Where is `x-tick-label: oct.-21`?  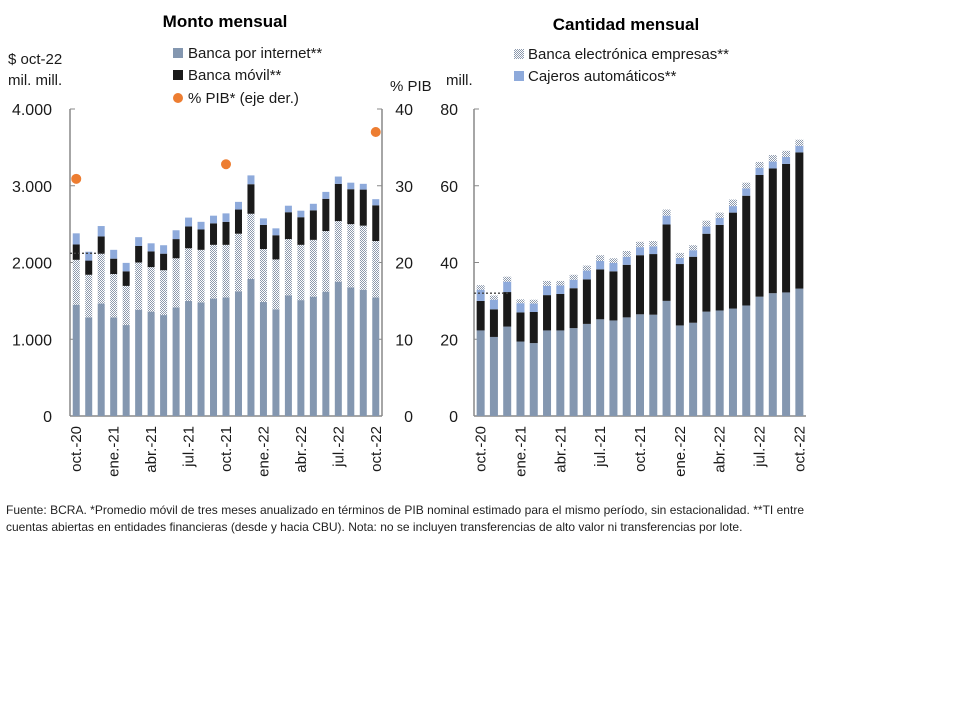
x-tick-label: oct.-21 is located at coordinates (226, 449).